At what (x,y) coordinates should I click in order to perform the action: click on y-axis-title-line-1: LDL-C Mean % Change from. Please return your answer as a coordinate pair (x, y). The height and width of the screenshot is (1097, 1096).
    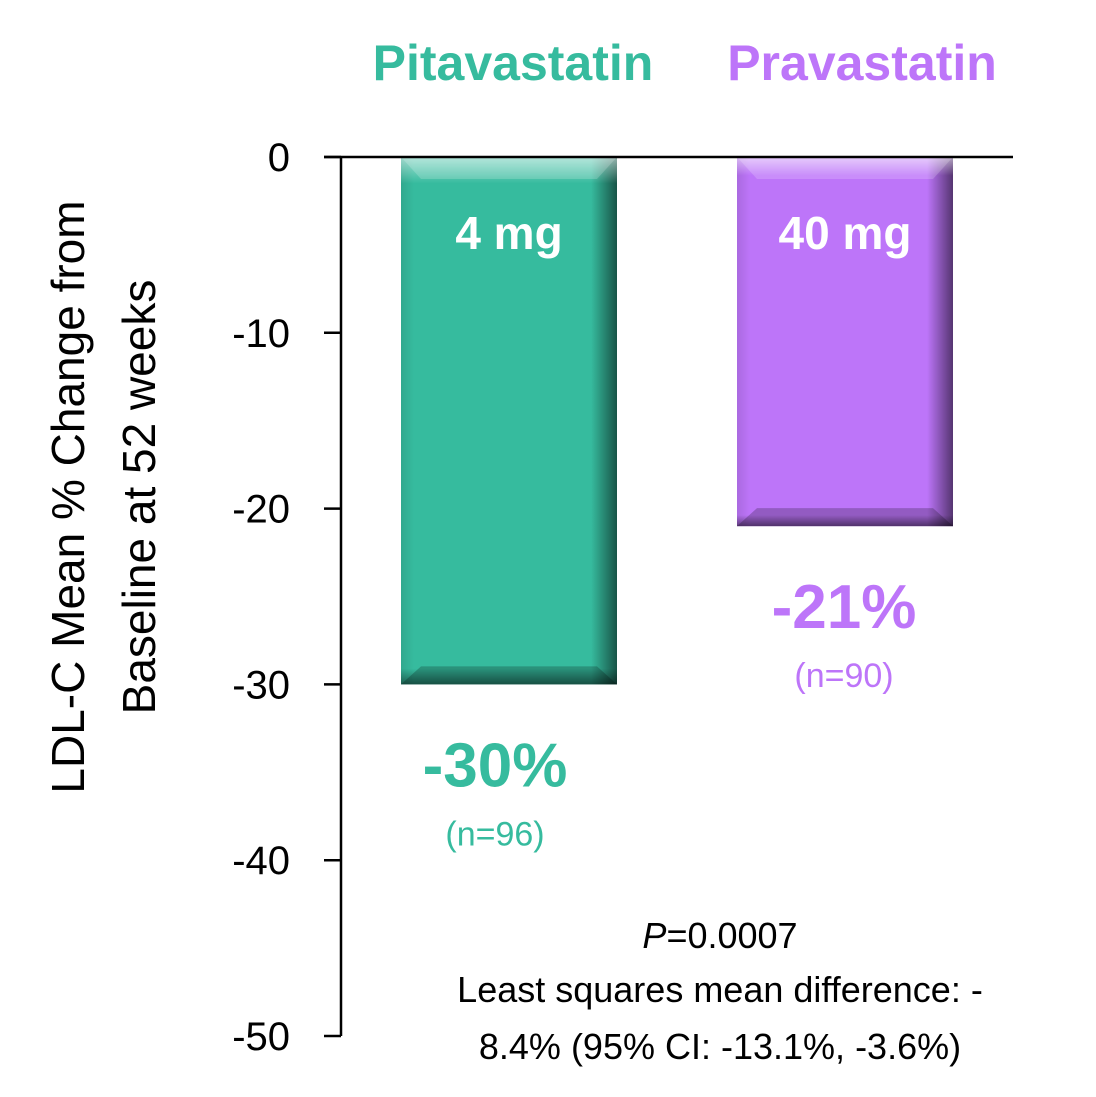
    Looking at the image, I should click on (68, 496).